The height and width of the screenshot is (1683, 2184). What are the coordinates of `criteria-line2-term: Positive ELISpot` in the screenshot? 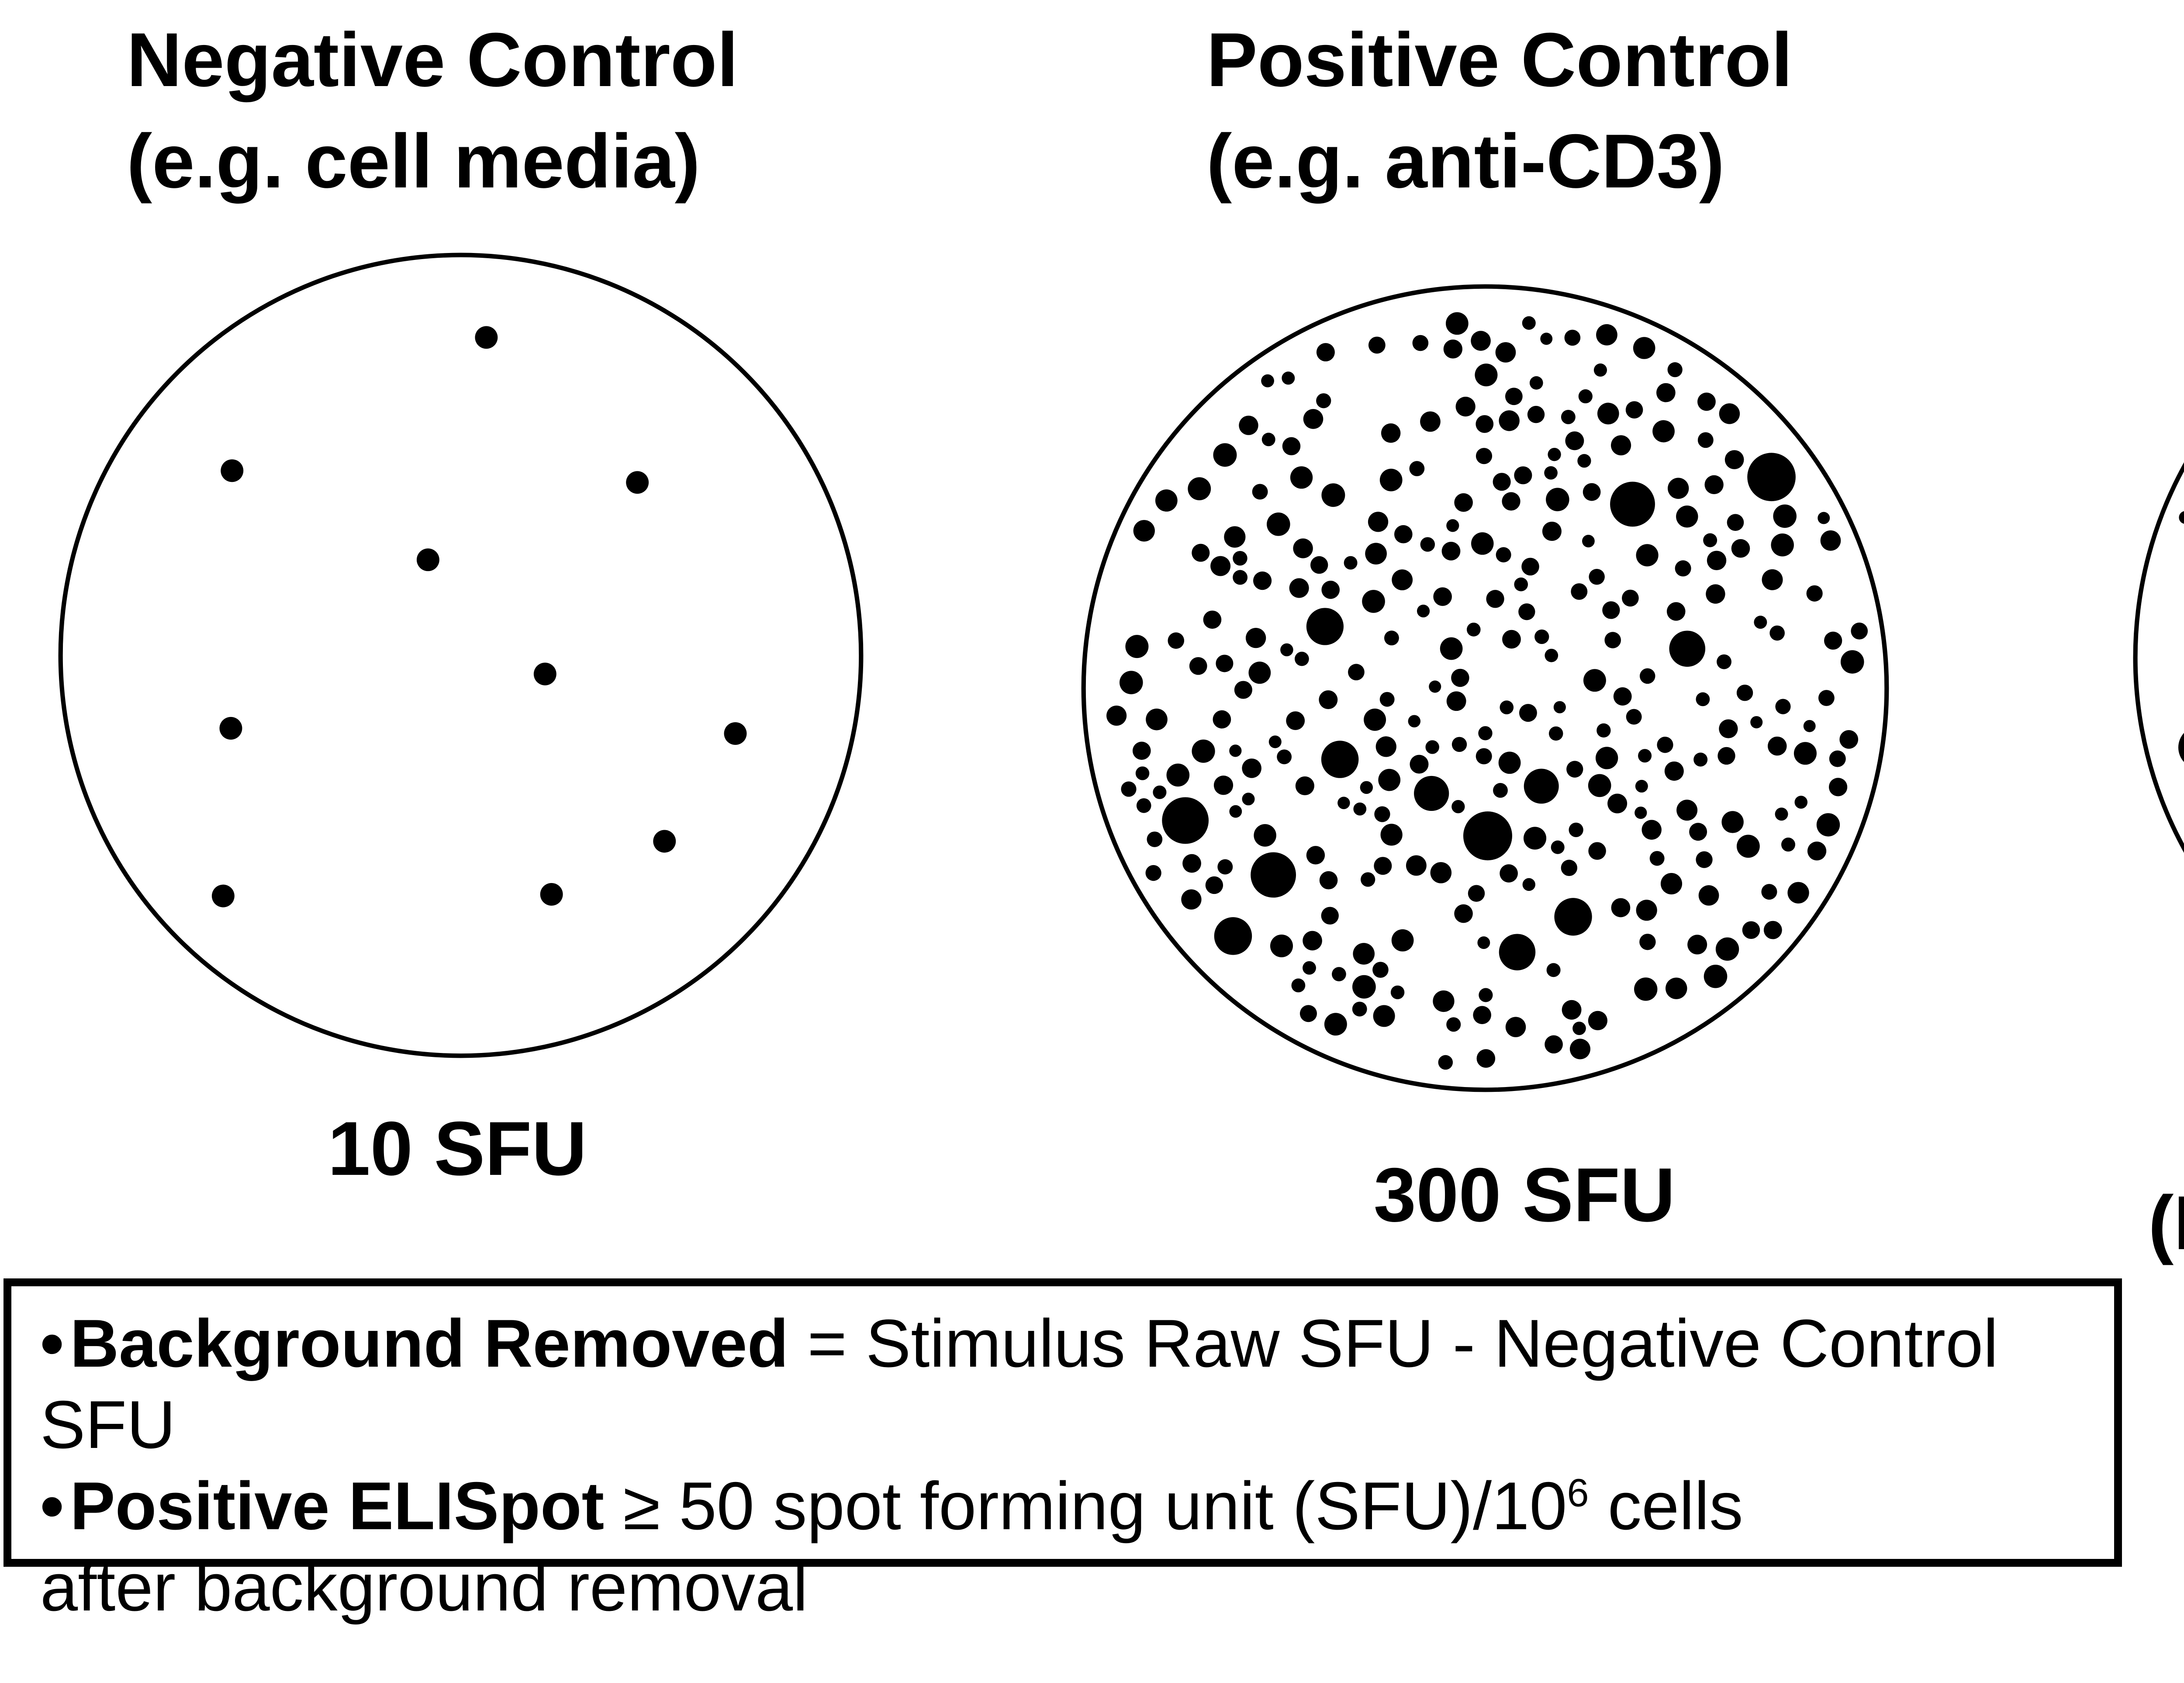 It's located at (337, 1506).